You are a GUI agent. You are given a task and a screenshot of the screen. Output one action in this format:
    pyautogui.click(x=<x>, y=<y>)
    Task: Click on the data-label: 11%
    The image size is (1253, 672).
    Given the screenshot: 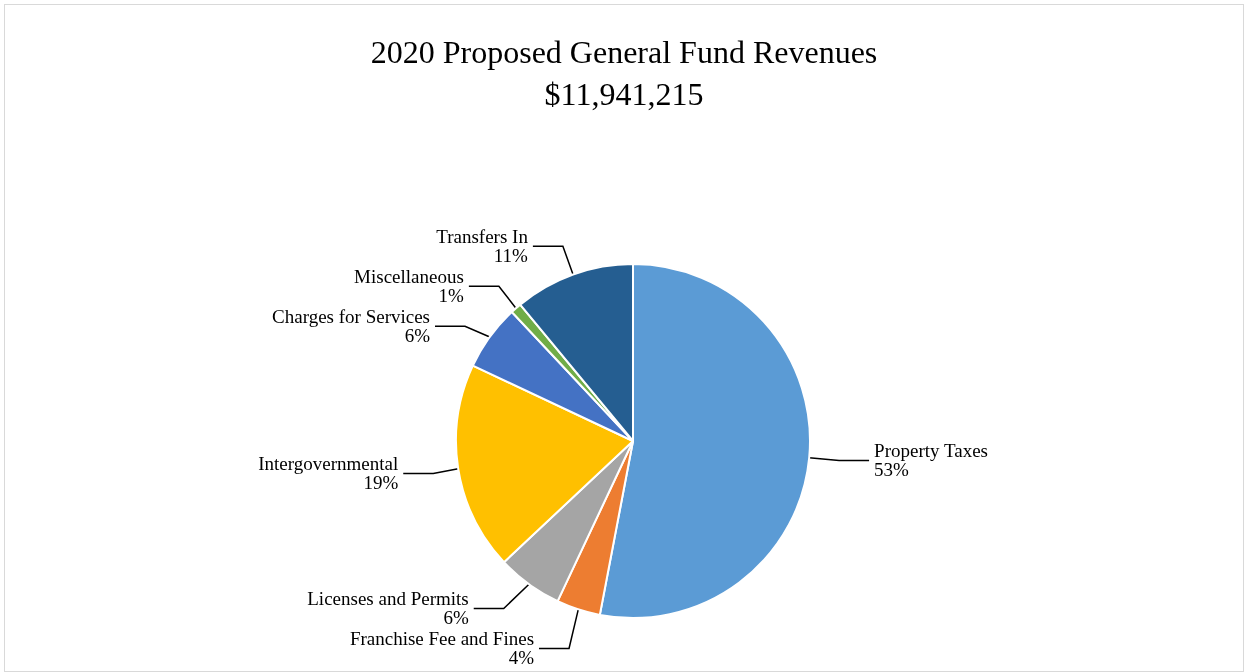 What is the action you would take?
    pyautogui.click(x=511, y=256)
    